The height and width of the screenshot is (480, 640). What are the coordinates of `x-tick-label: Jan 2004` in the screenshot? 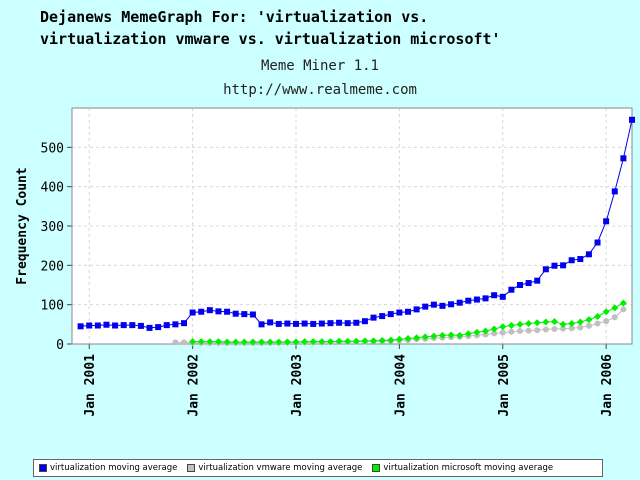 It's located at (400, 385).